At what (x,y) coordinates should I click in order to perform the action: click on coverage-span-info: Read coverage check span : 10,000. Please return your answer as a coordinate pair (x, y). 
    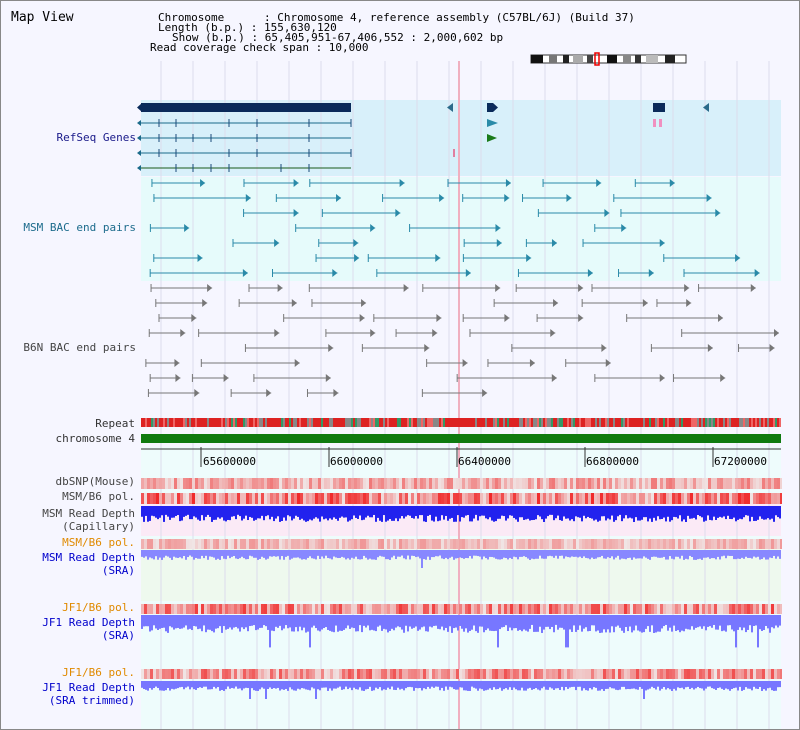
    Looking at the image, I should click on (259, 47).